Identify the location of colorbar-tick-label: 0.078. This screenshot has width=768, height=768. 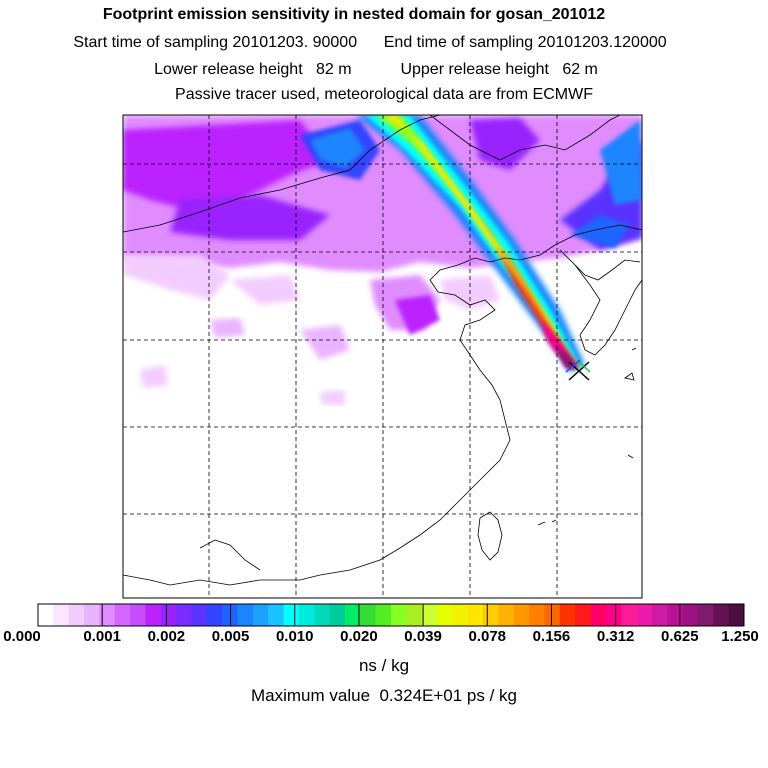
(487, 636).